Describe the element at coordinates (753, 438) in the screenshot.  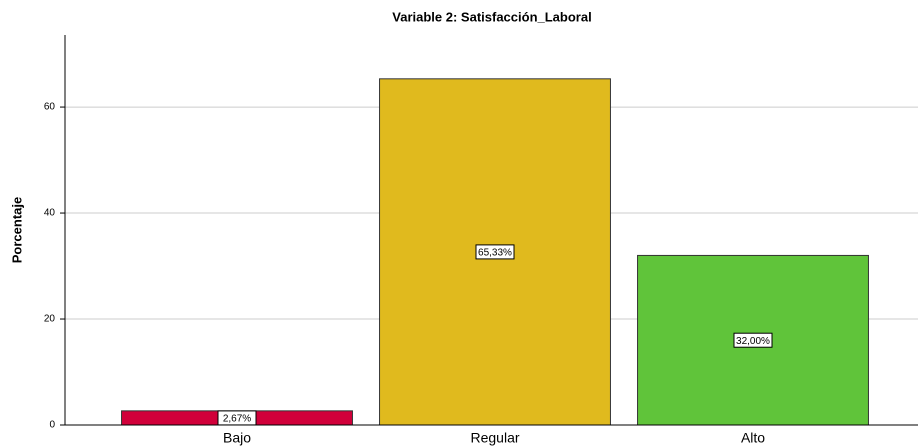
I see `x-tick-label: Alto` at that location.